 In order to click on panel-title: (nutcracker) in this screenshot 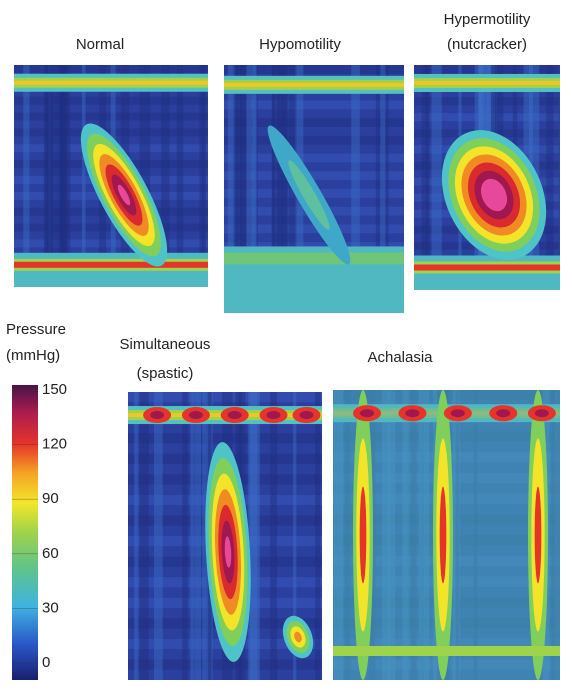, I will do `click(487, 44)`.